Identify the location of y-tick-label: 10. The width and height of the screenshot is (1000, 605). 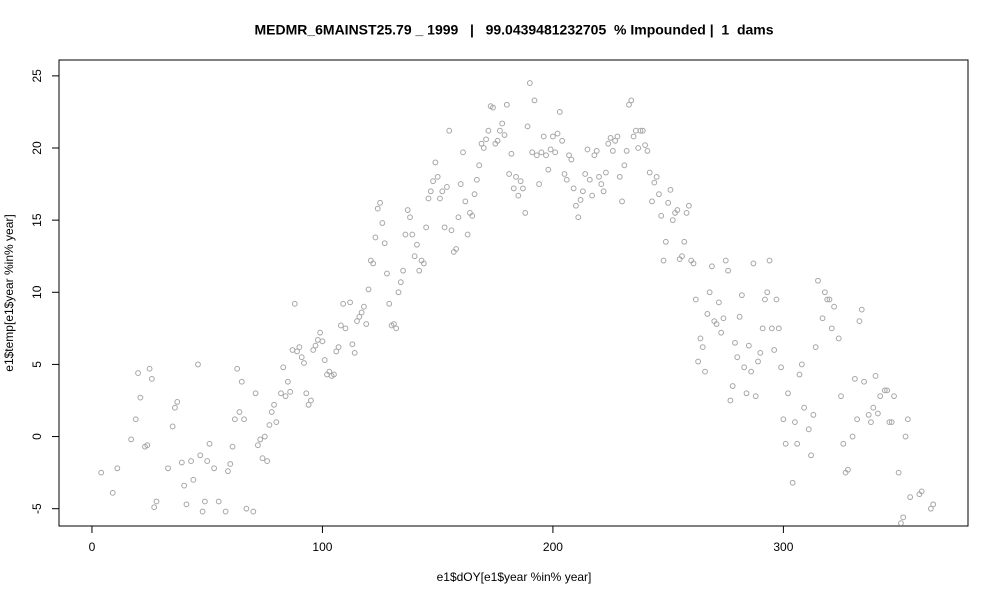
(37, 292).